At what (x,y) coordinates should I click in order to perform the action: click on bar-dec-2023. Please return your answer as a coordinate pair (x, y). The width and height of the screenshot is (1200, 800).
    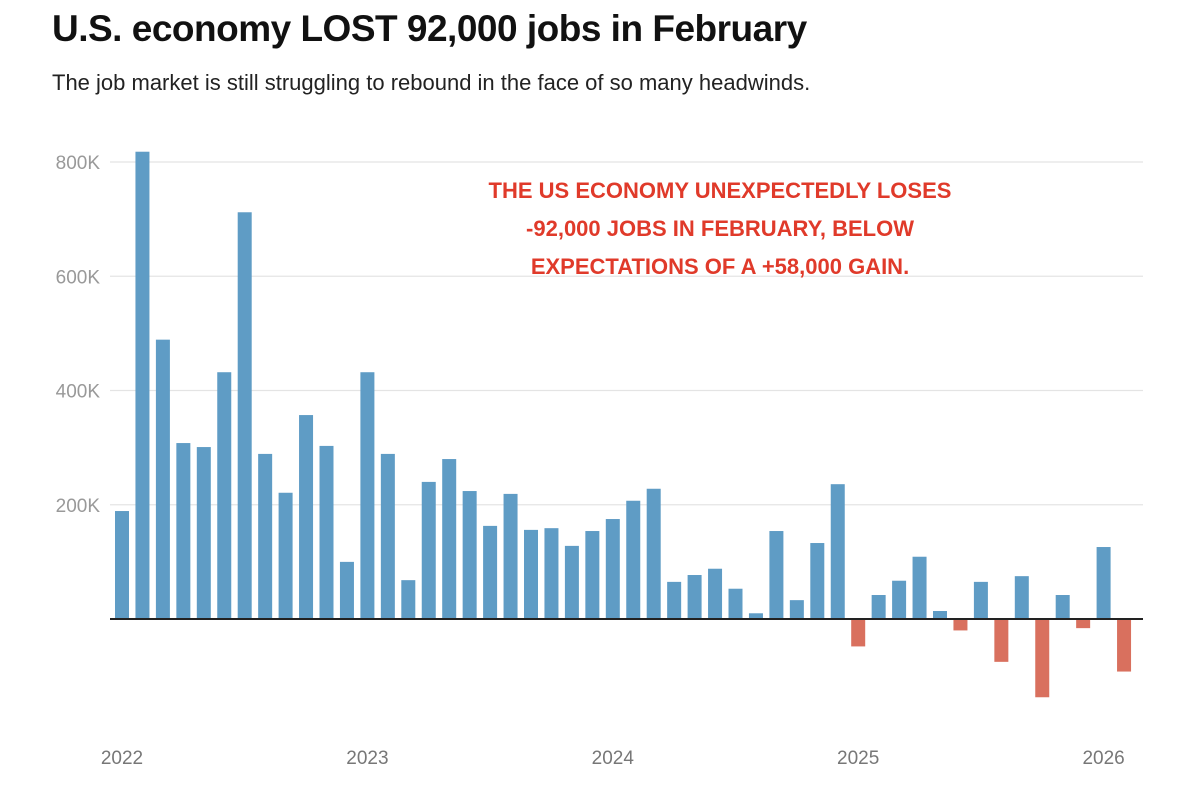
    Looking at the image, I should click on (592, 575).